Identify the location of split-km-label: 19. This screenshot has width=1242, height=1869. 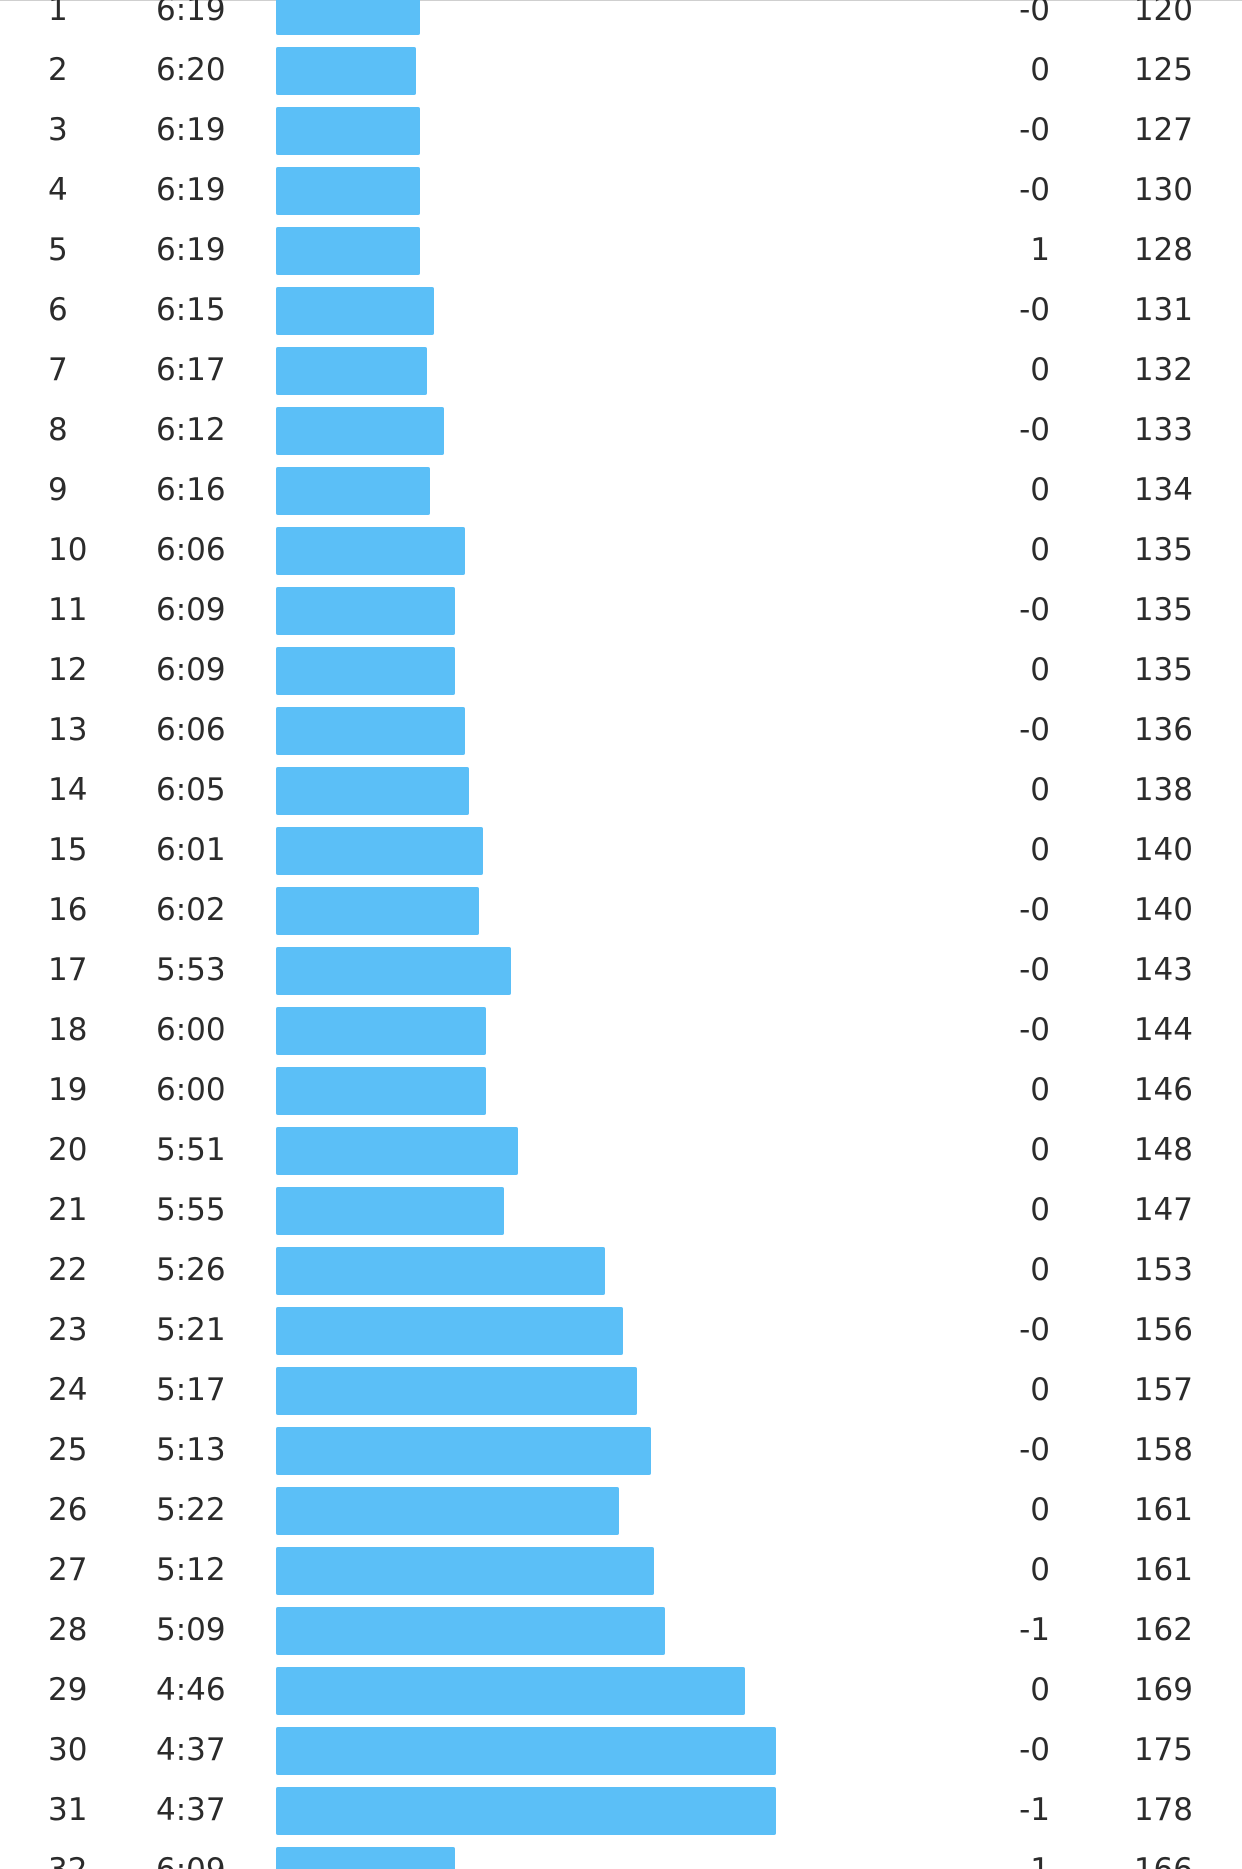
(68, 1090).